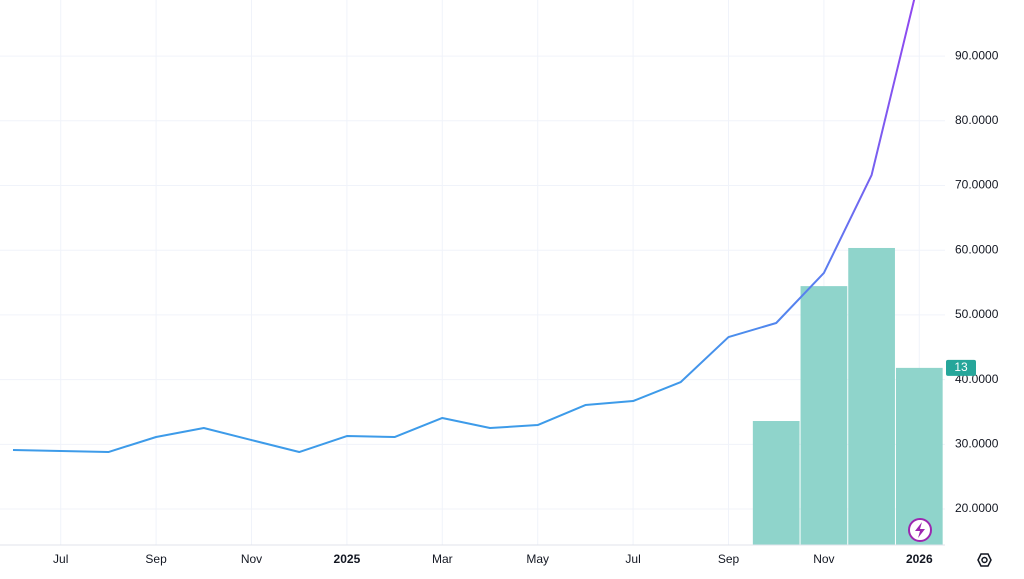 The width and height of the screenshot is (1024, 579). Describe the element at coordinates (977, 249) in the screenshot. I see `y-tick-label: 60.0000` at that location.